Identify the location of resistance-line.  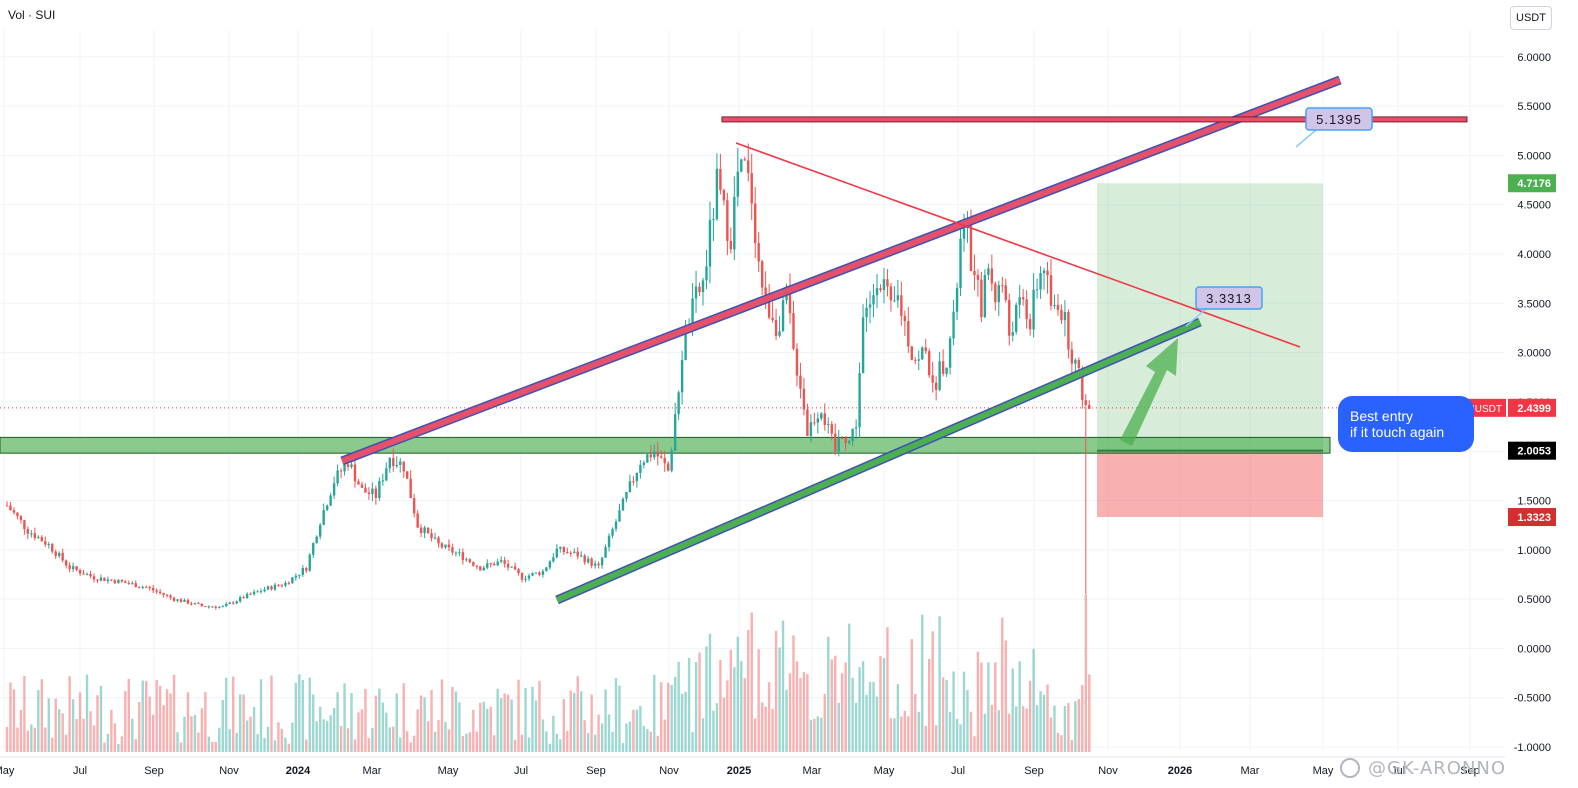
(1094, 119).